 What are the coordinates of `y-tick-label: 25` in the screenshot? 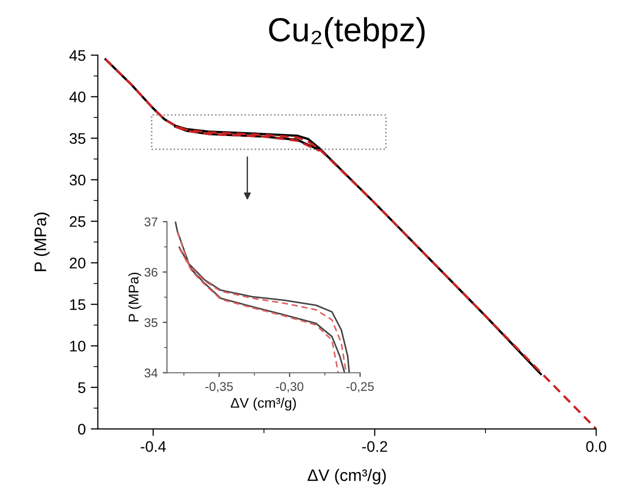 It's located at (78, 221).